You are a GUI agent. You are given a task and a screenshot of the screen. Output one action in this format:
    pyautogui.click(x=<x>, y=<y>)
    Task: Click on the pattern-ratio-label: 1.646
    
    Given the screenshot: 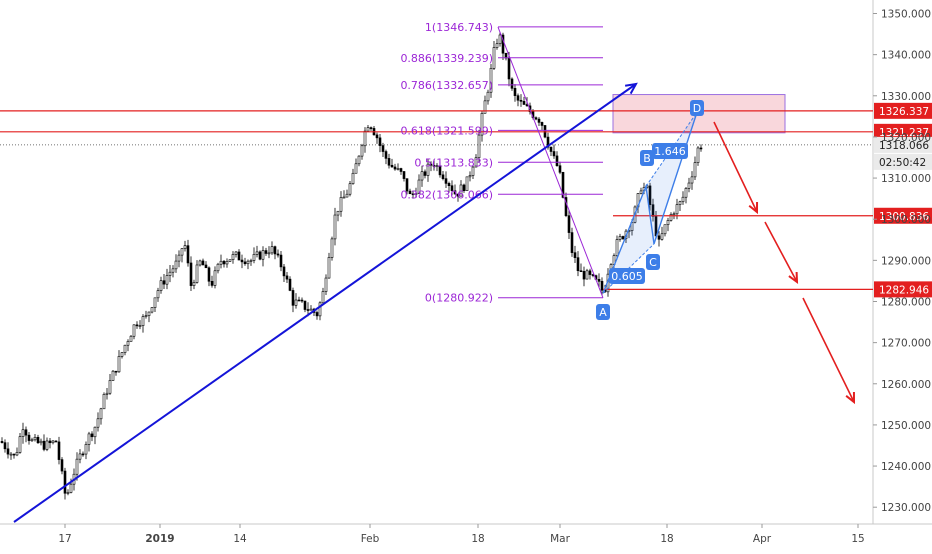 What is the action you would take?
    pyautogui.click(x=670, y=151)
    